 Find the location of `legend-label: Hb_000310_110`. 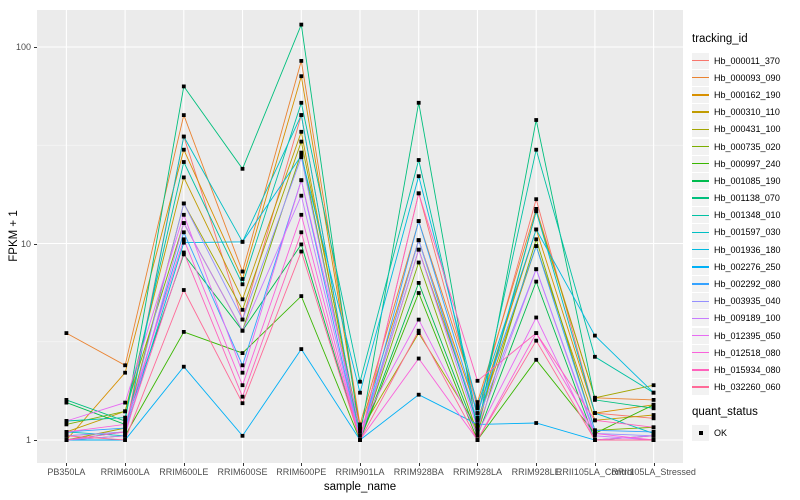

legend-label: Hb_000310_110 is located at coordinates (747, 112).